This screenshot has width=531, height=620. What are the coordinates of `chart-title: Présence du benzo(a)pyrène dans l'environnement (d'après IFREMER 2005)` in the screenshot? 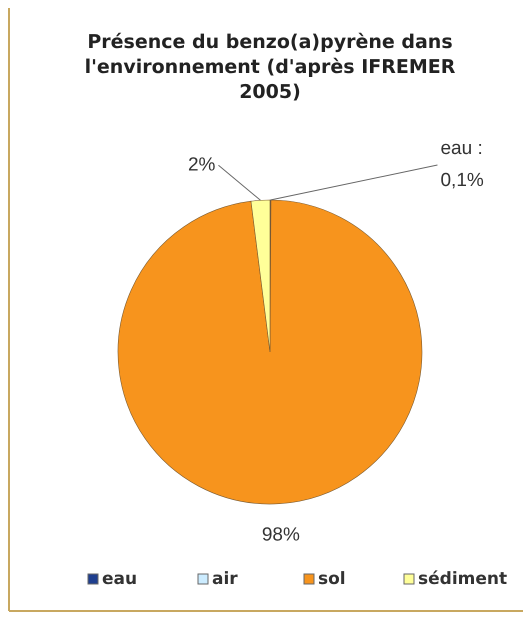 It's located at (270, 67).